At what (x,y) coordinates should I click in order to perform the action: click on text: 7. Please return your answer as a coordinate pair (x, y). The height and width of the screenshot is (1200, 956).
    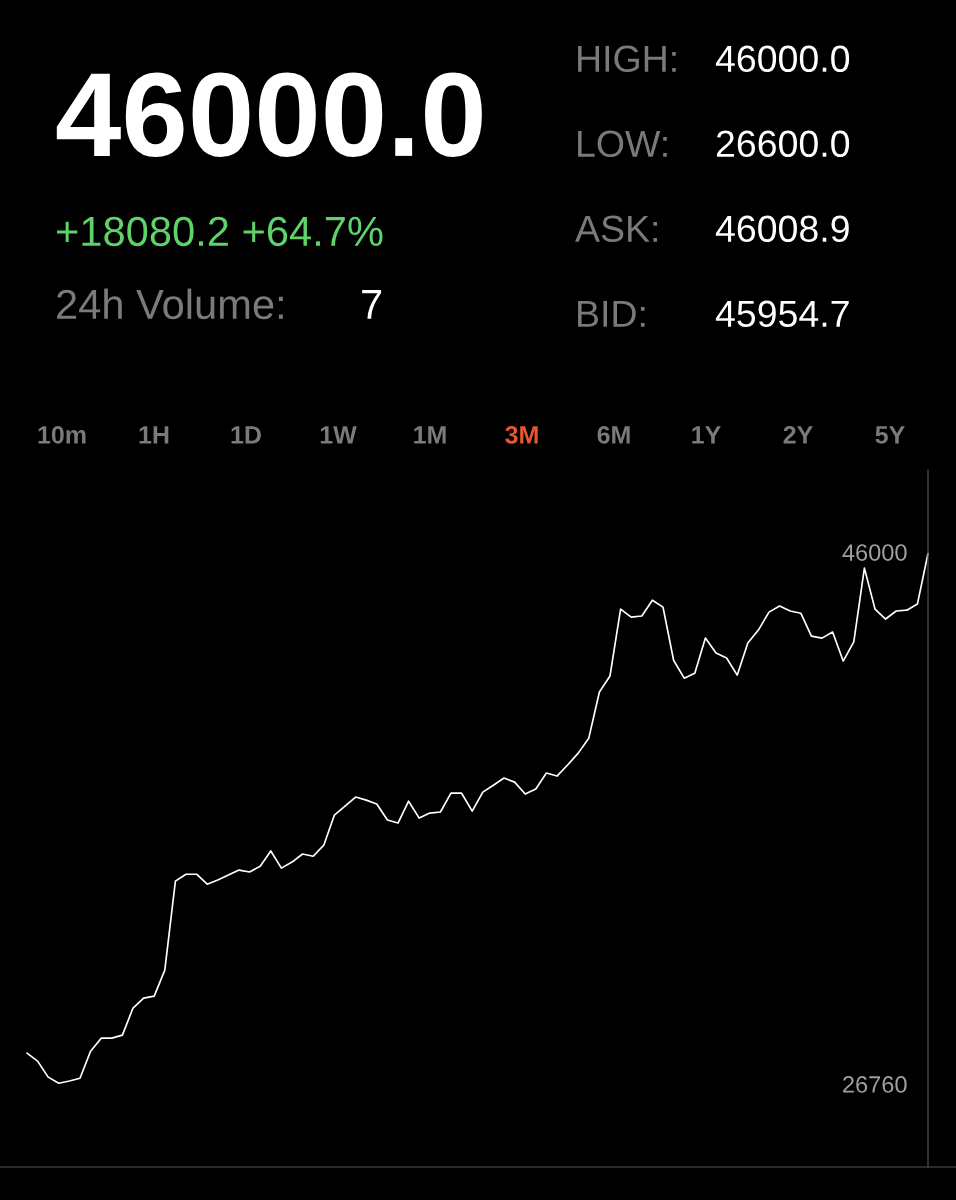
    Looking at the image, I should click on (372, 304).